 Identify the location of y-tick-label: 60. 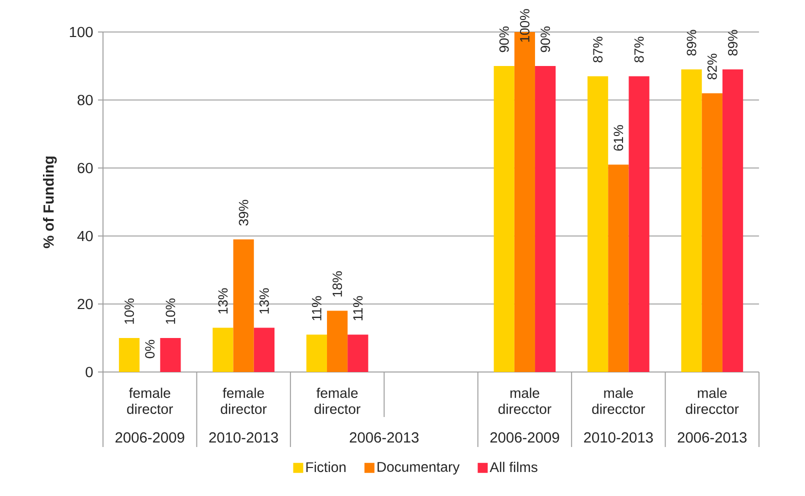
(85, 168).